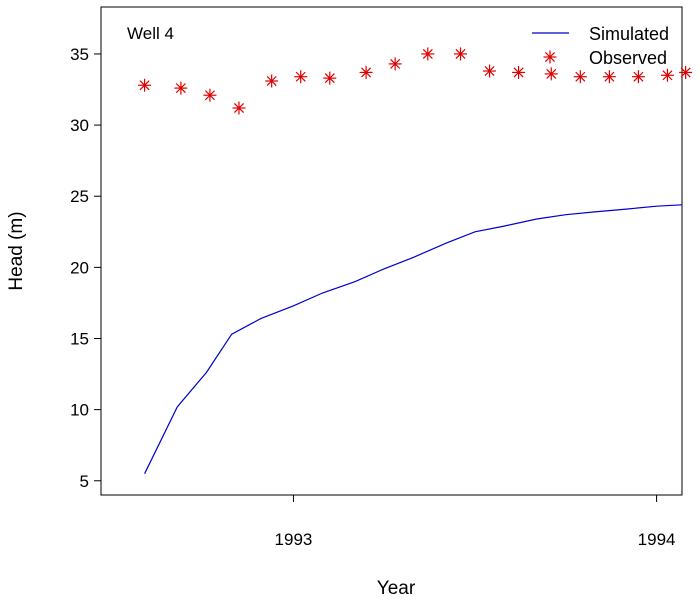 The image size is (700, 605). Describe the element at coordinates (294, 539) in the screenshot. I see `x-tick-label: 1993` at that location.